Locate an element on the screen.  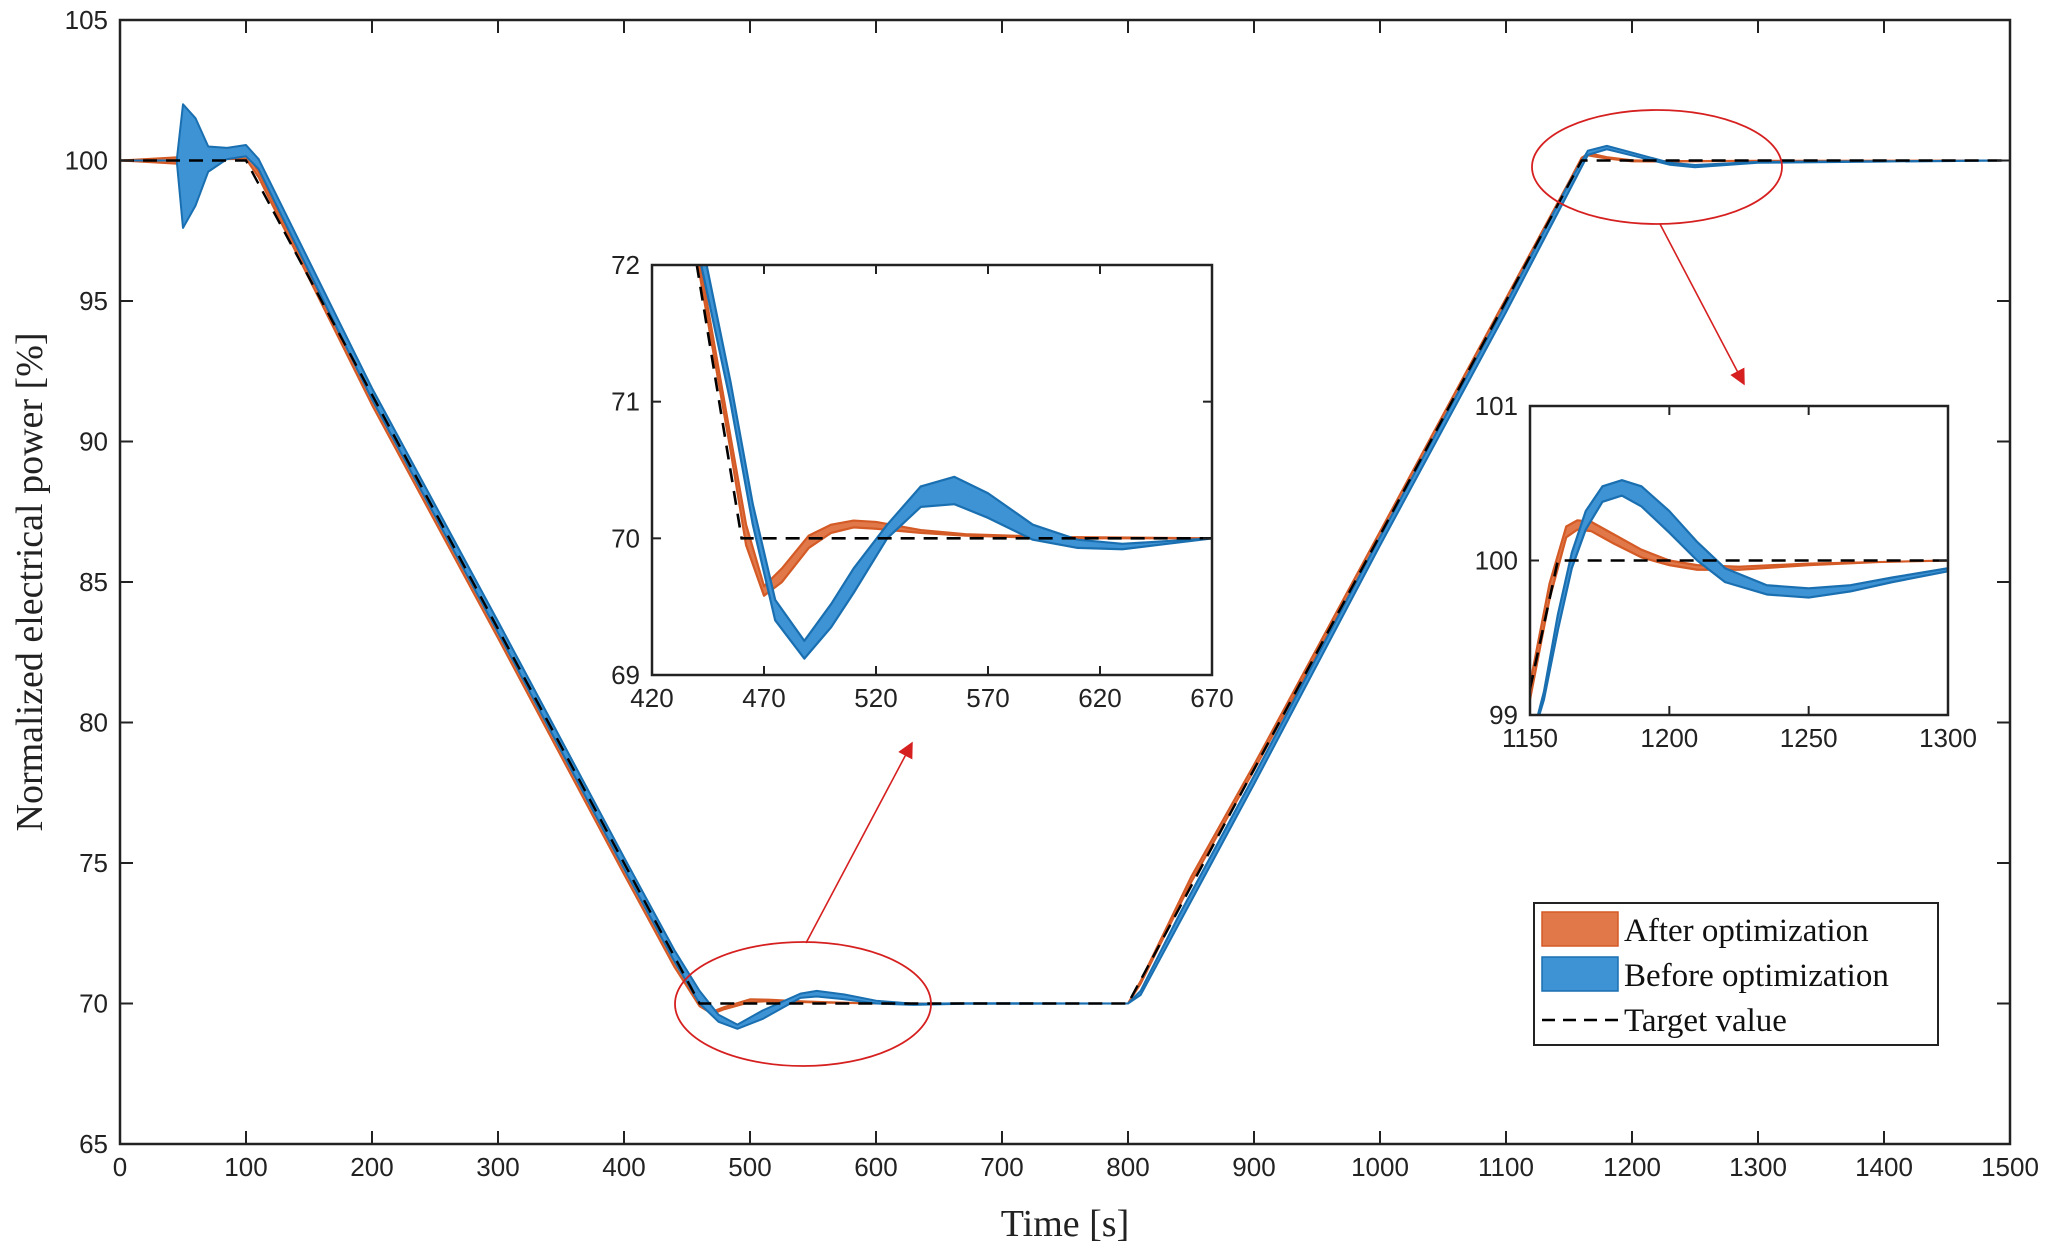
y-axis-title: Normalized electrical power [%] is located at coordinates (30, 581).